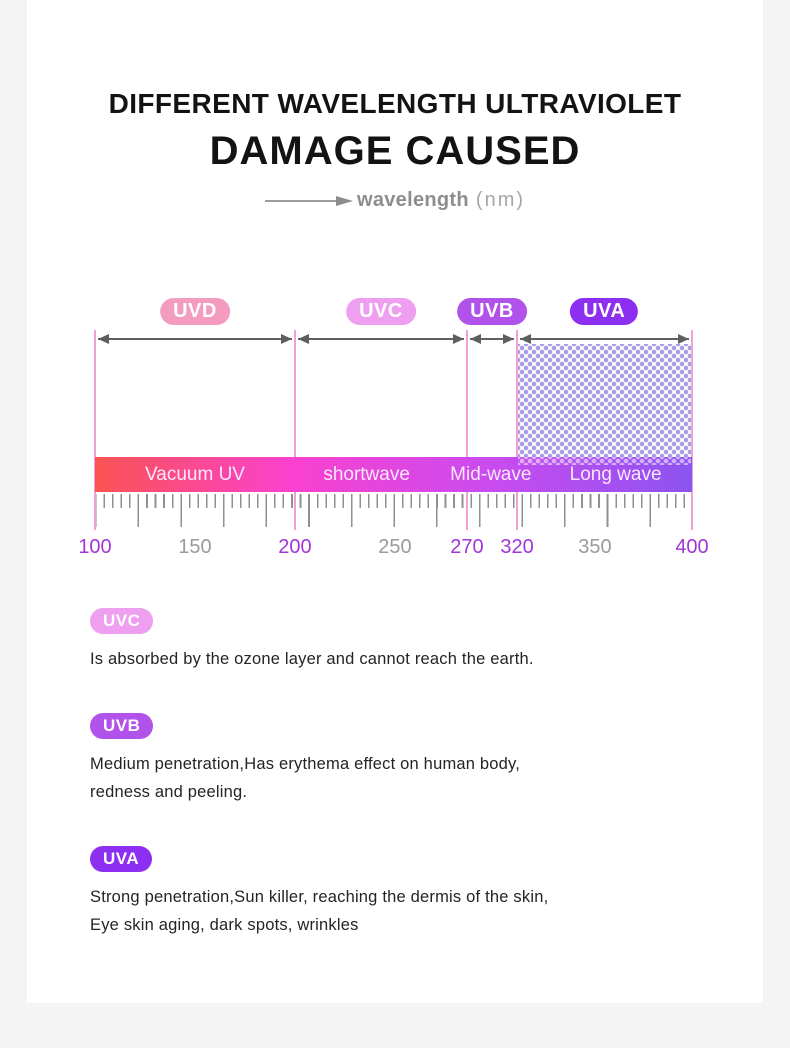  What do you see at coordinates (412, 200) in the screenshot?
I see `axis-label: wavelength` at bounding box center [412, 200].